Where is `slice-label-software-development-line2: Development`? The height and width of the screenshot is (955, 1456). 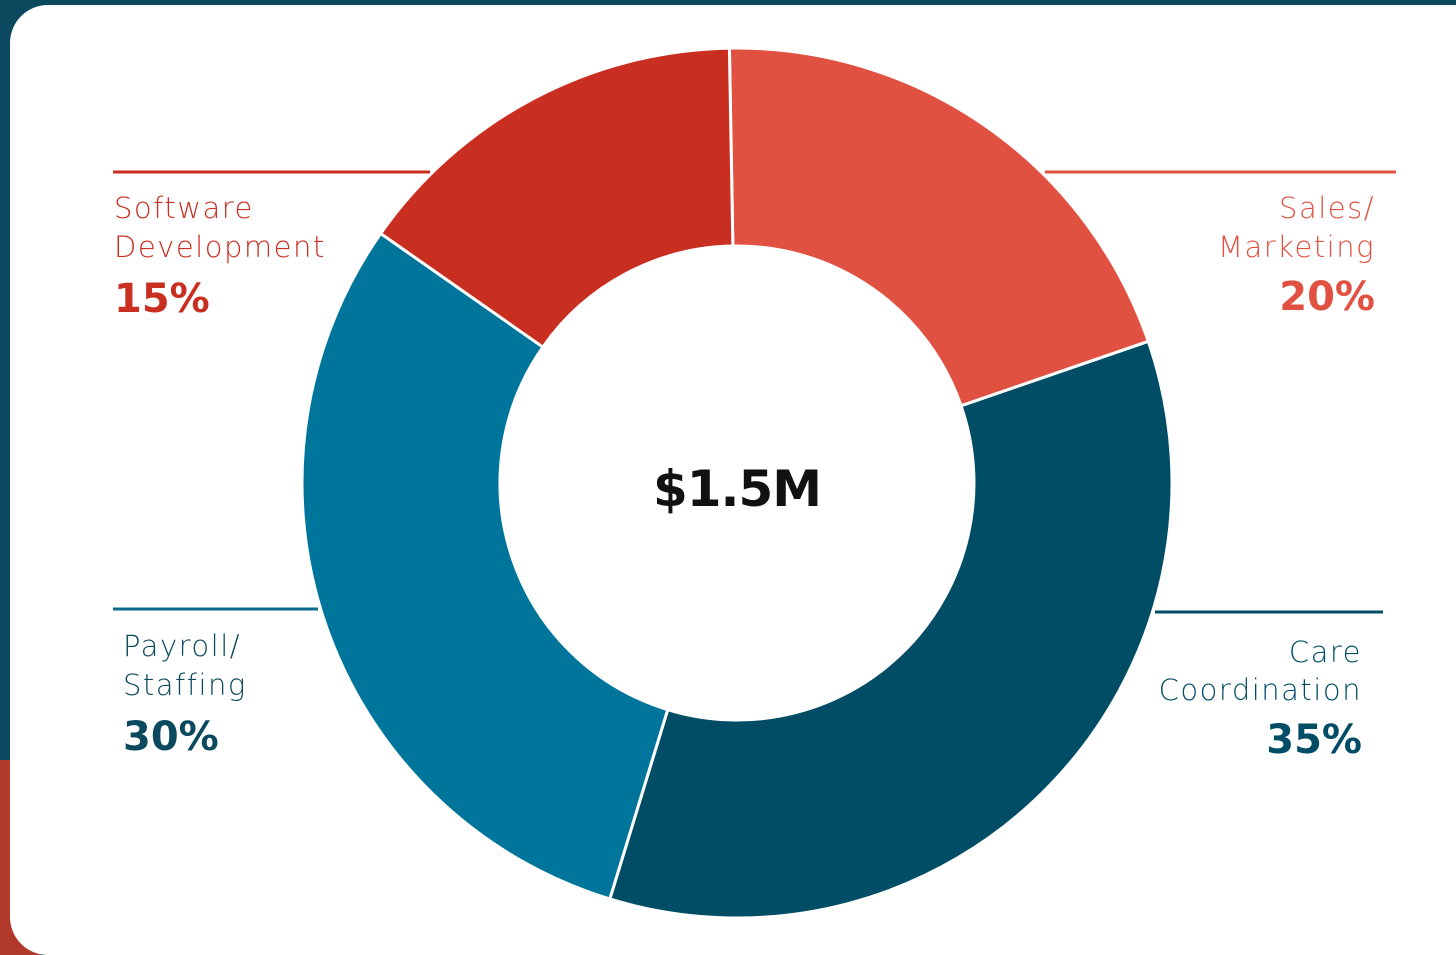
slice-label-software-development-line2: Development is located at coordinates (220, 247).